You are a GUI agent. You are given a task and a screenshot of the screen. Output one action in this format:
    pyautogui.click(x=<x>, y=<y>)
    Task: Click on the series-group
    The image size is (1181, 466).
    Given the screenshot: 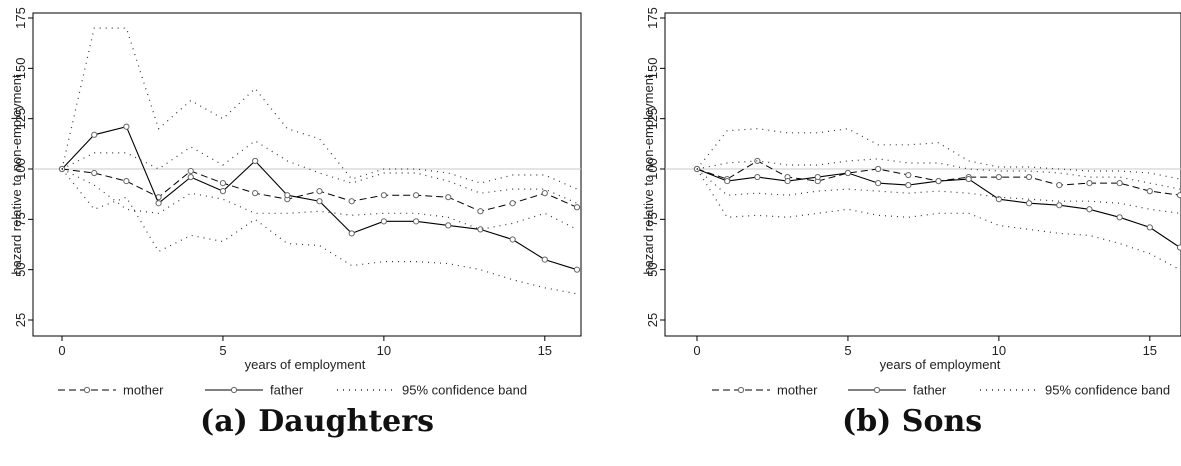 What is the action you would take?
    pyautogui.click(x=937, y=199)
    